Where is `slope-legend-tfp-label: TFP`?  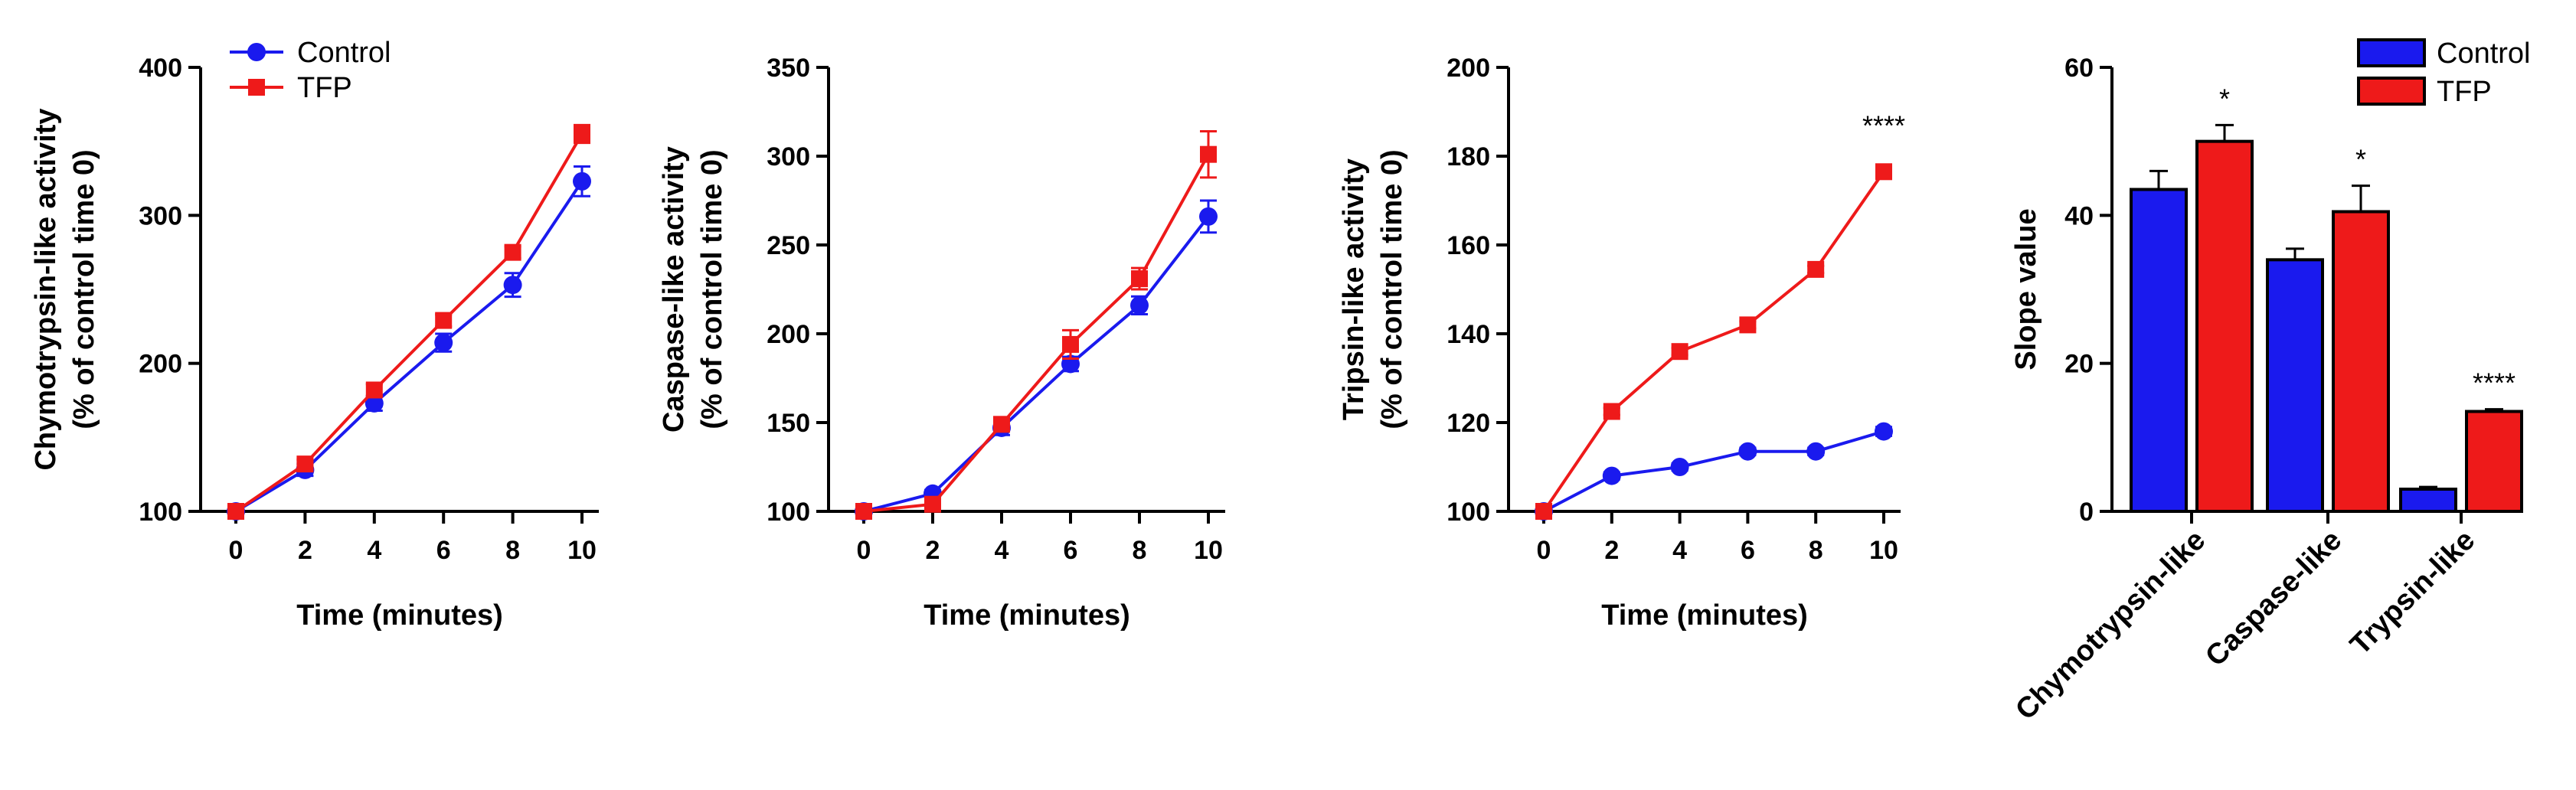
slope-legend-tfp-label: TFP is located at coordinates (2464, 92).